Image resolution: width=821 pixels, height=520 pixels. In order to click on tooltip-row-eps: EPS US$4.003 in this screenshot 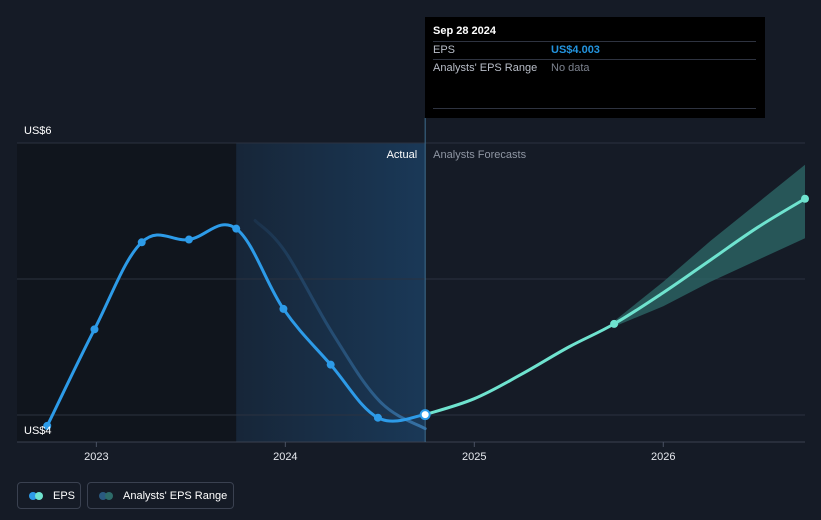, I will do `click(594, 50)`.